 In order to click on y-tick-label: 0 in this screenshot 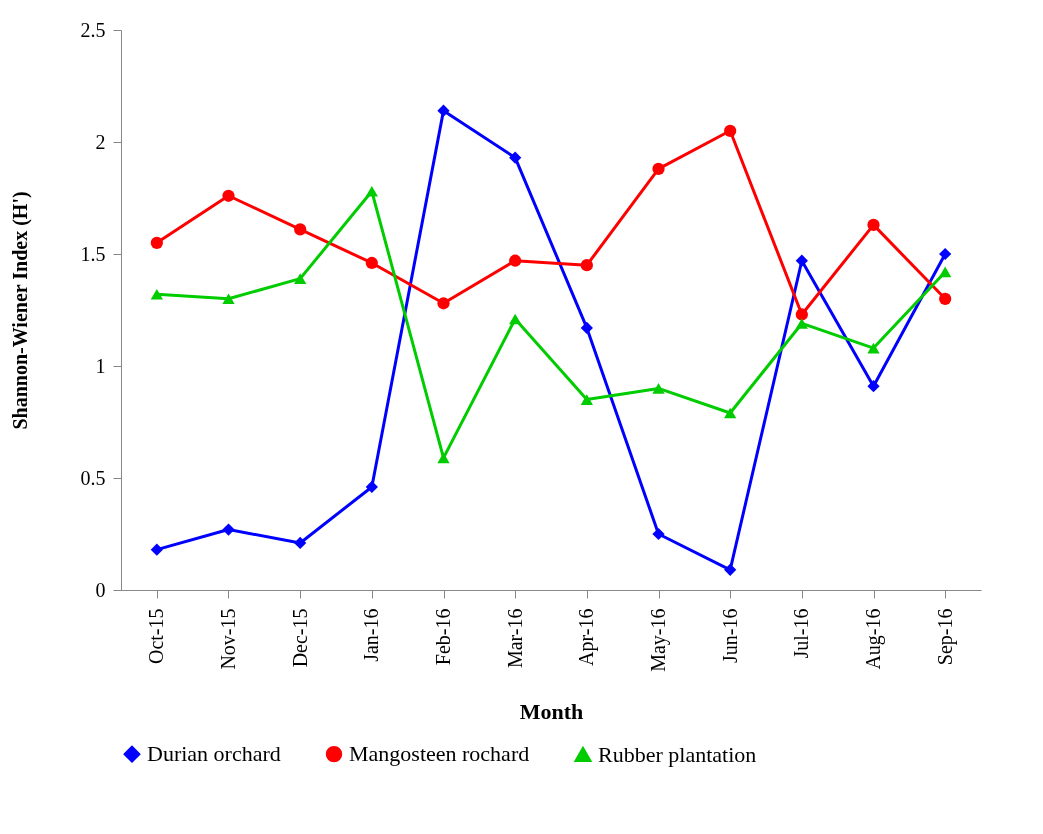, I will do `click(100, 589)`.